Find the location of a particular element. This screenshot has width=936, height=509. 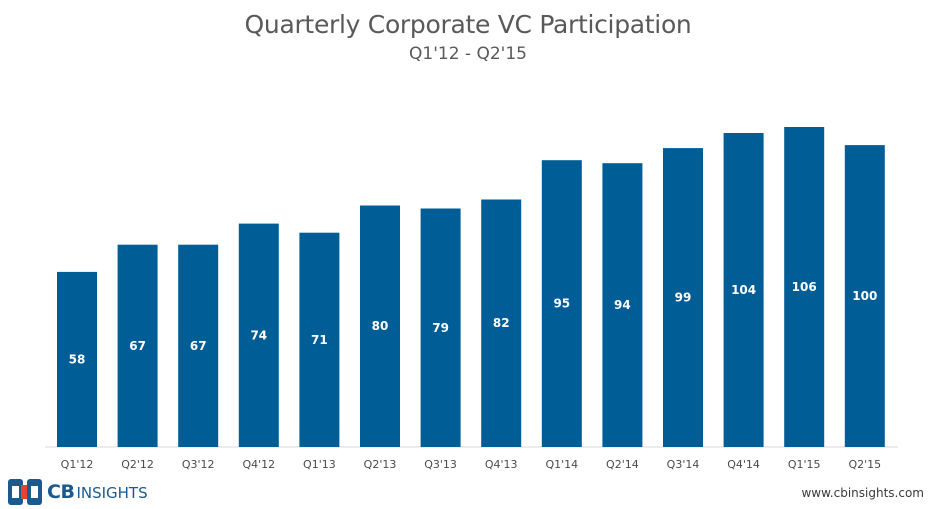

bar-value-label: 82 is located at coordinates (501, 323).